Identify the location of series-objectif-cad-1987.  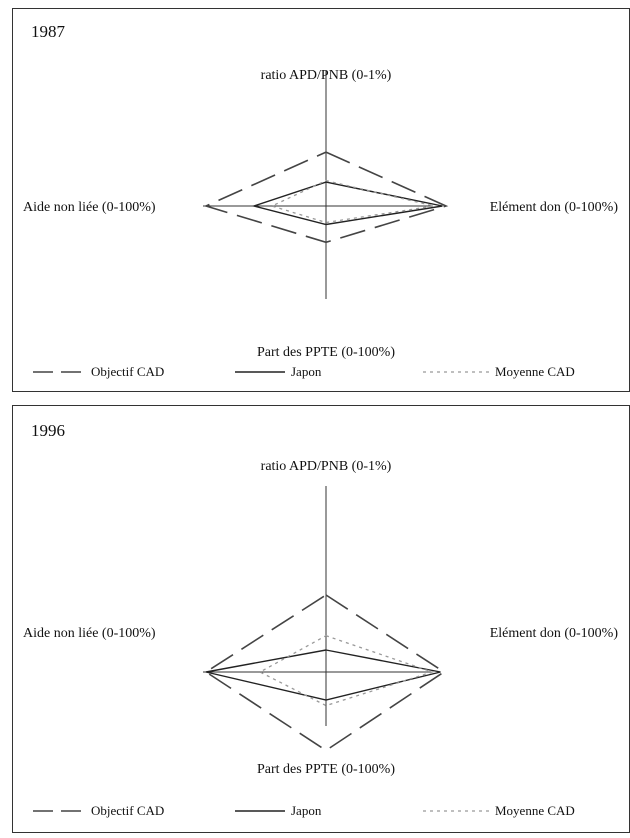
(326, 197).